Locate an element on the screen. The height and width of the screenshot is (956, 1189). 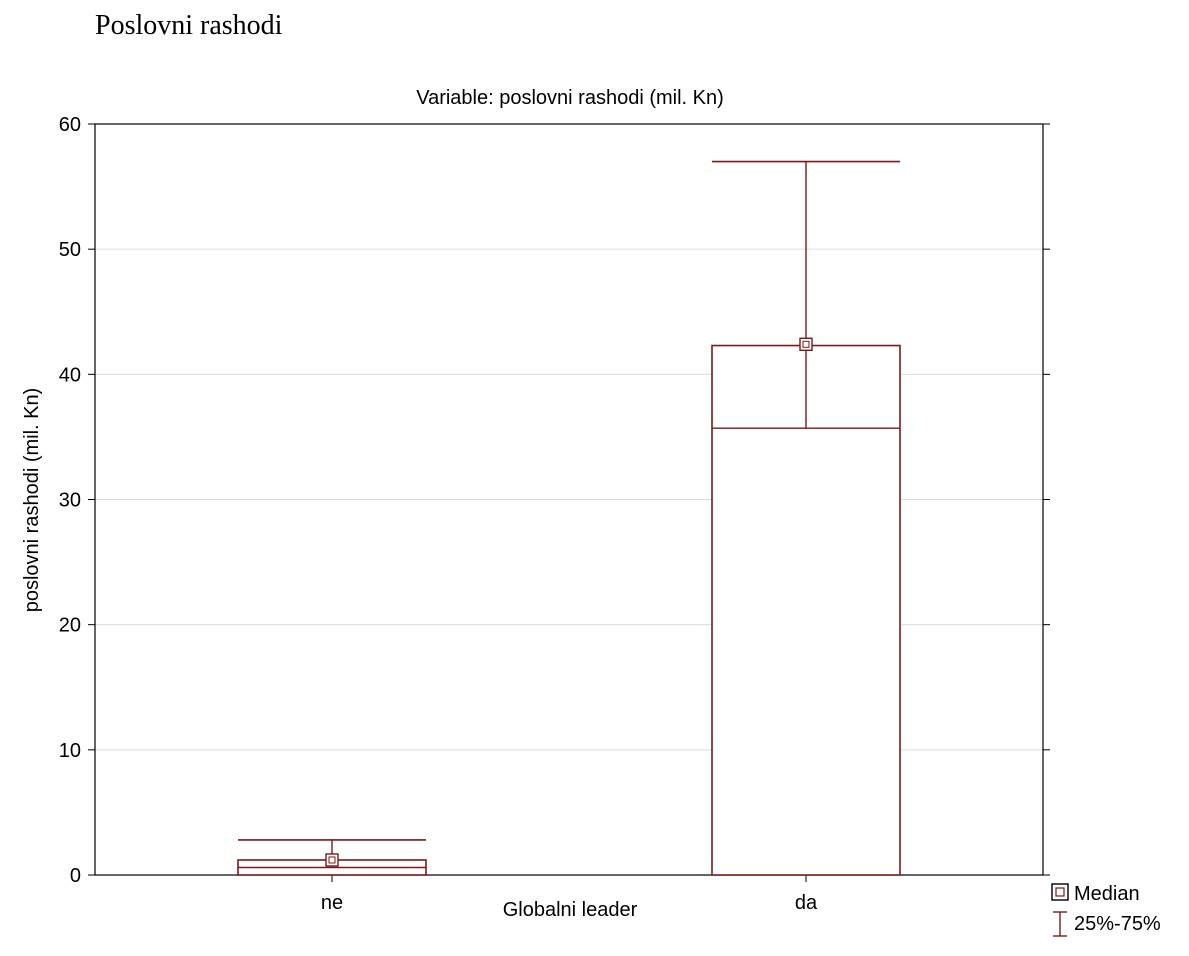
x-tick-label: da is located at coordinates (806, 903).